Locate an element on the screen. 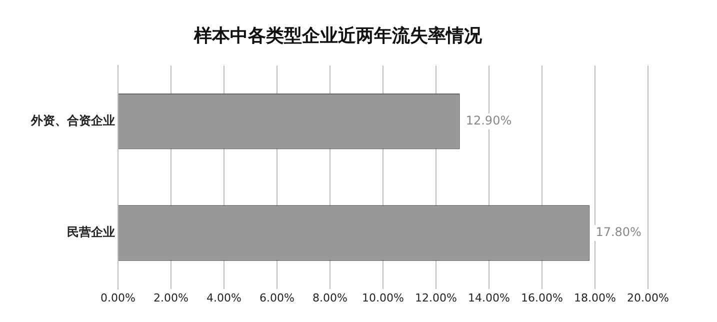 This screenshot has height=322, width=717. data-label: 17.80% is located at coordinates (619, 232).